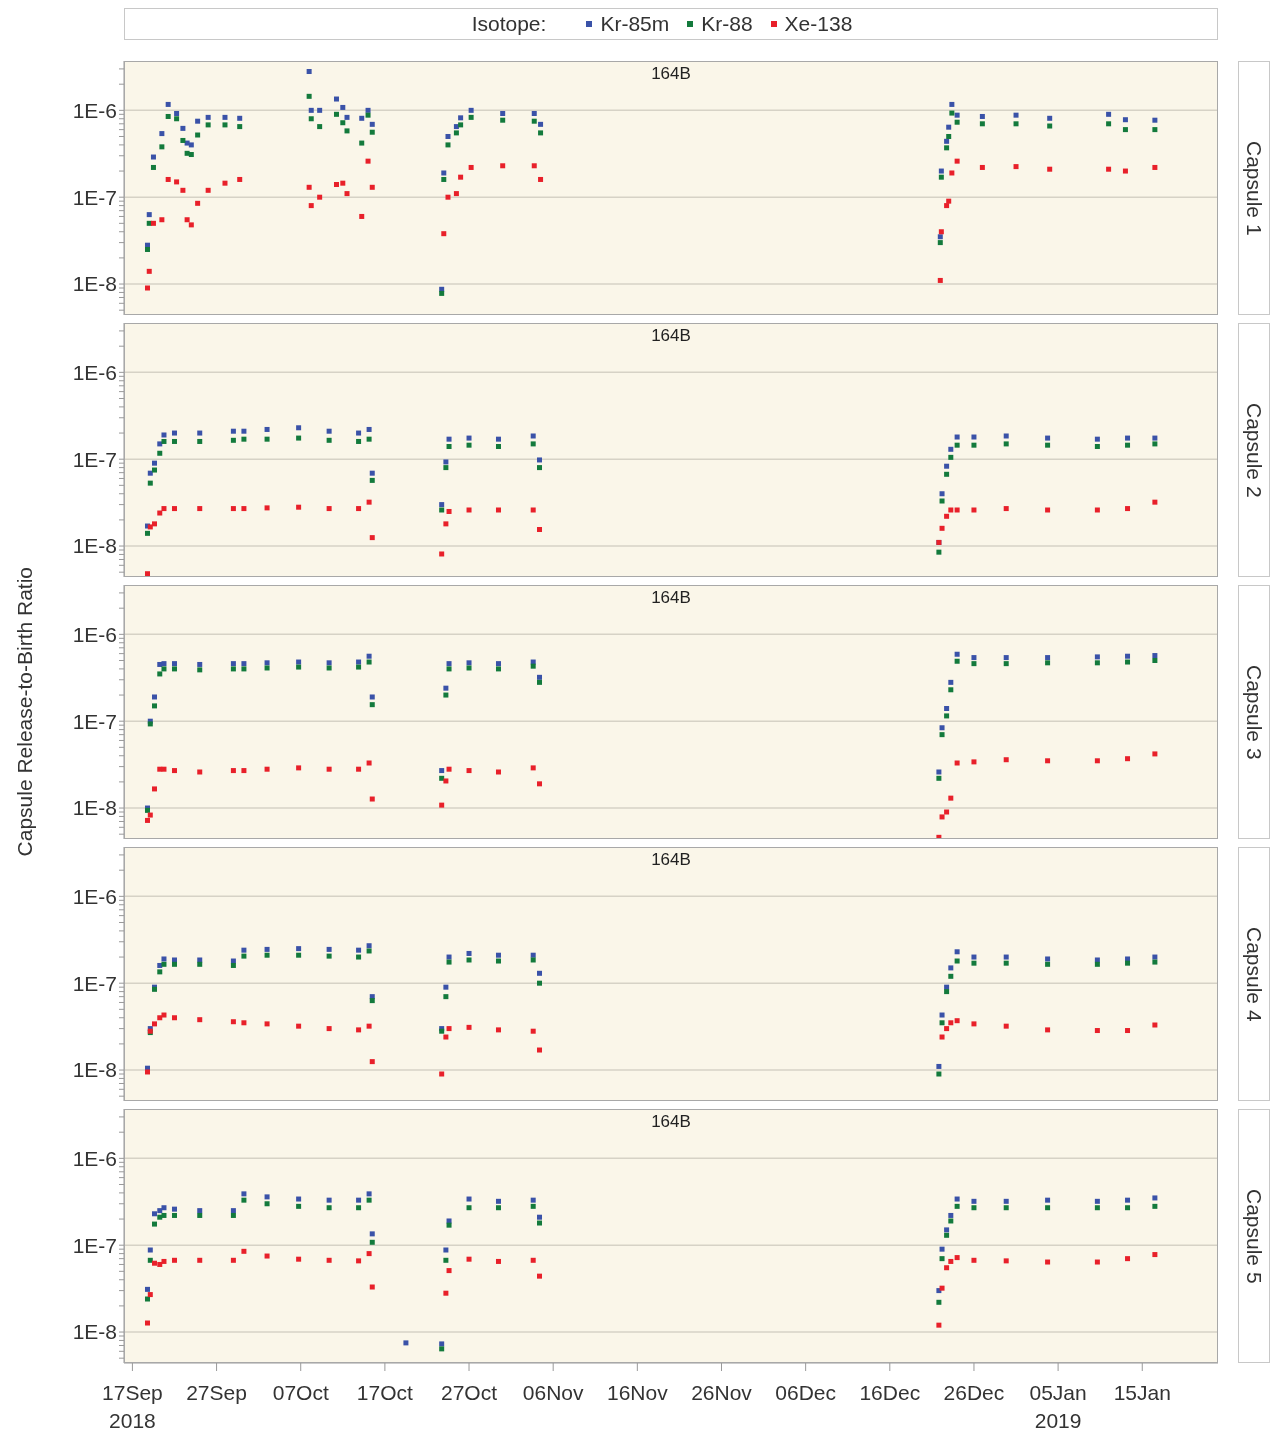 This screenshot has width=1275, height=1444. What do you see at coordinates (1142, 1392) in the screenshot?
I see `x-tick-label: 15Jan` at bounding box center [1142, 1392].